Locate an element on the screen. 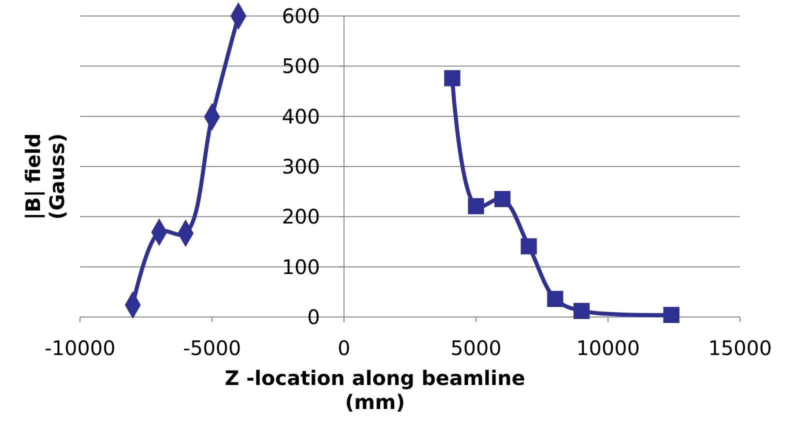 The width and height of the screenshot is (800, 421). x-tick-label: 5000 is located at coordinates (476, 348).